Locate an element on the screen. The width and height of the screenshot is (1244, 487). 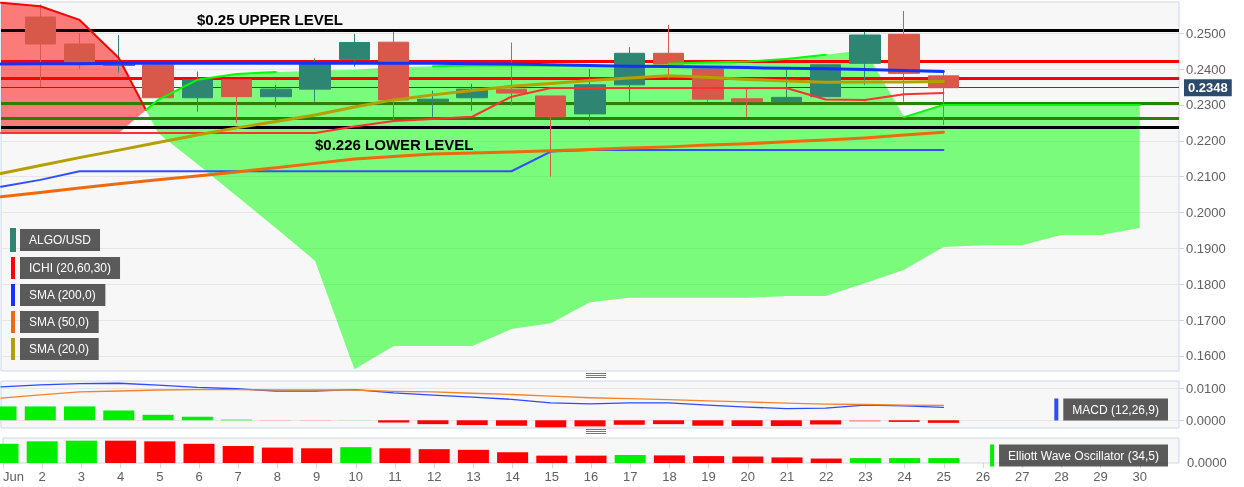
x-tick-label: 21 is located at coordinates (787, 476).